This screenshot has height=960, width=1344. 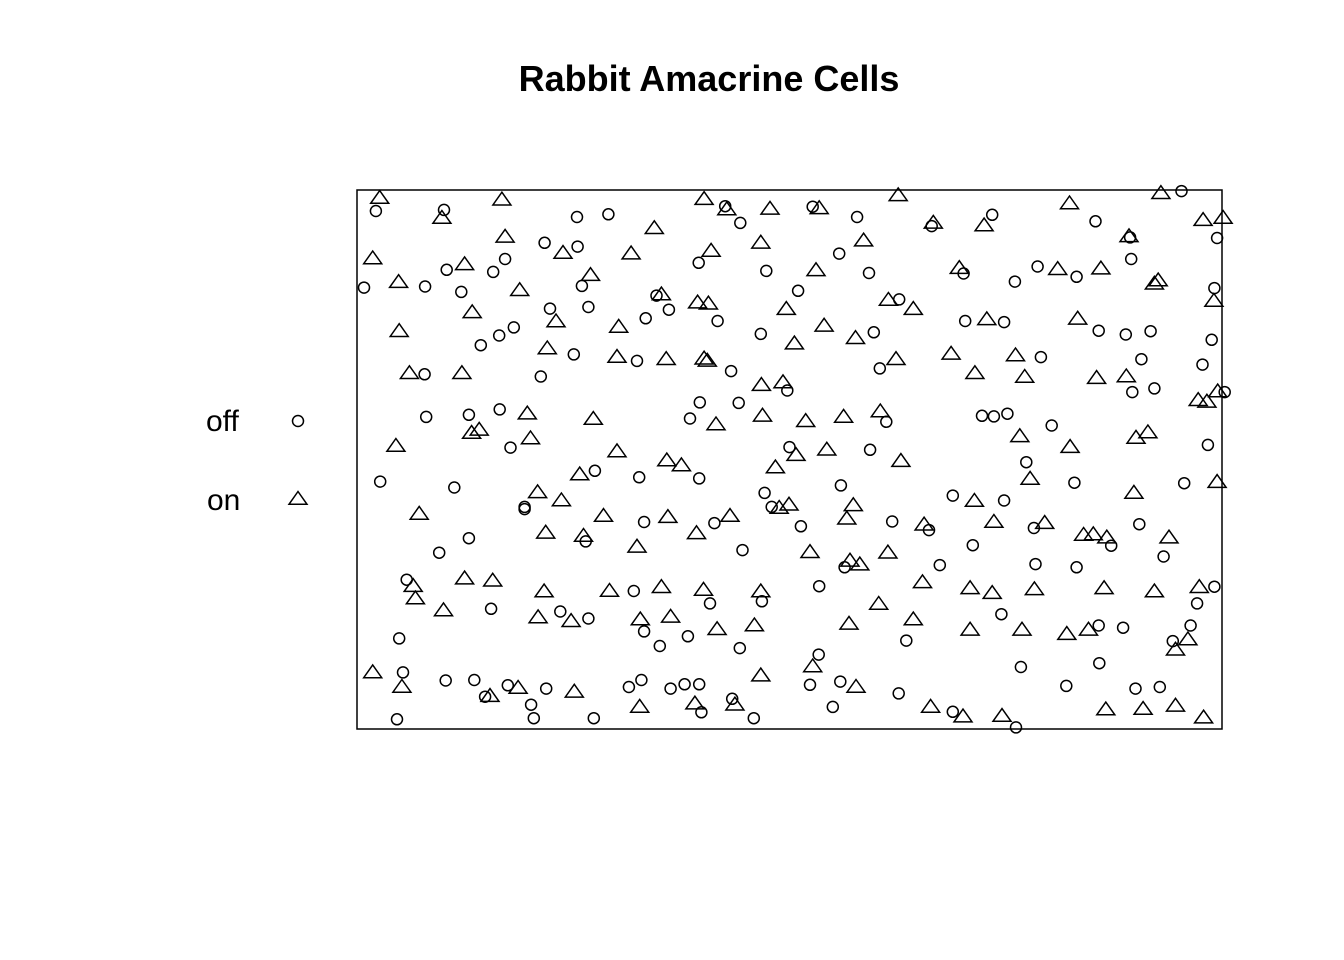 I want to click on legend-label-off: off, so click(x=222, y=421).